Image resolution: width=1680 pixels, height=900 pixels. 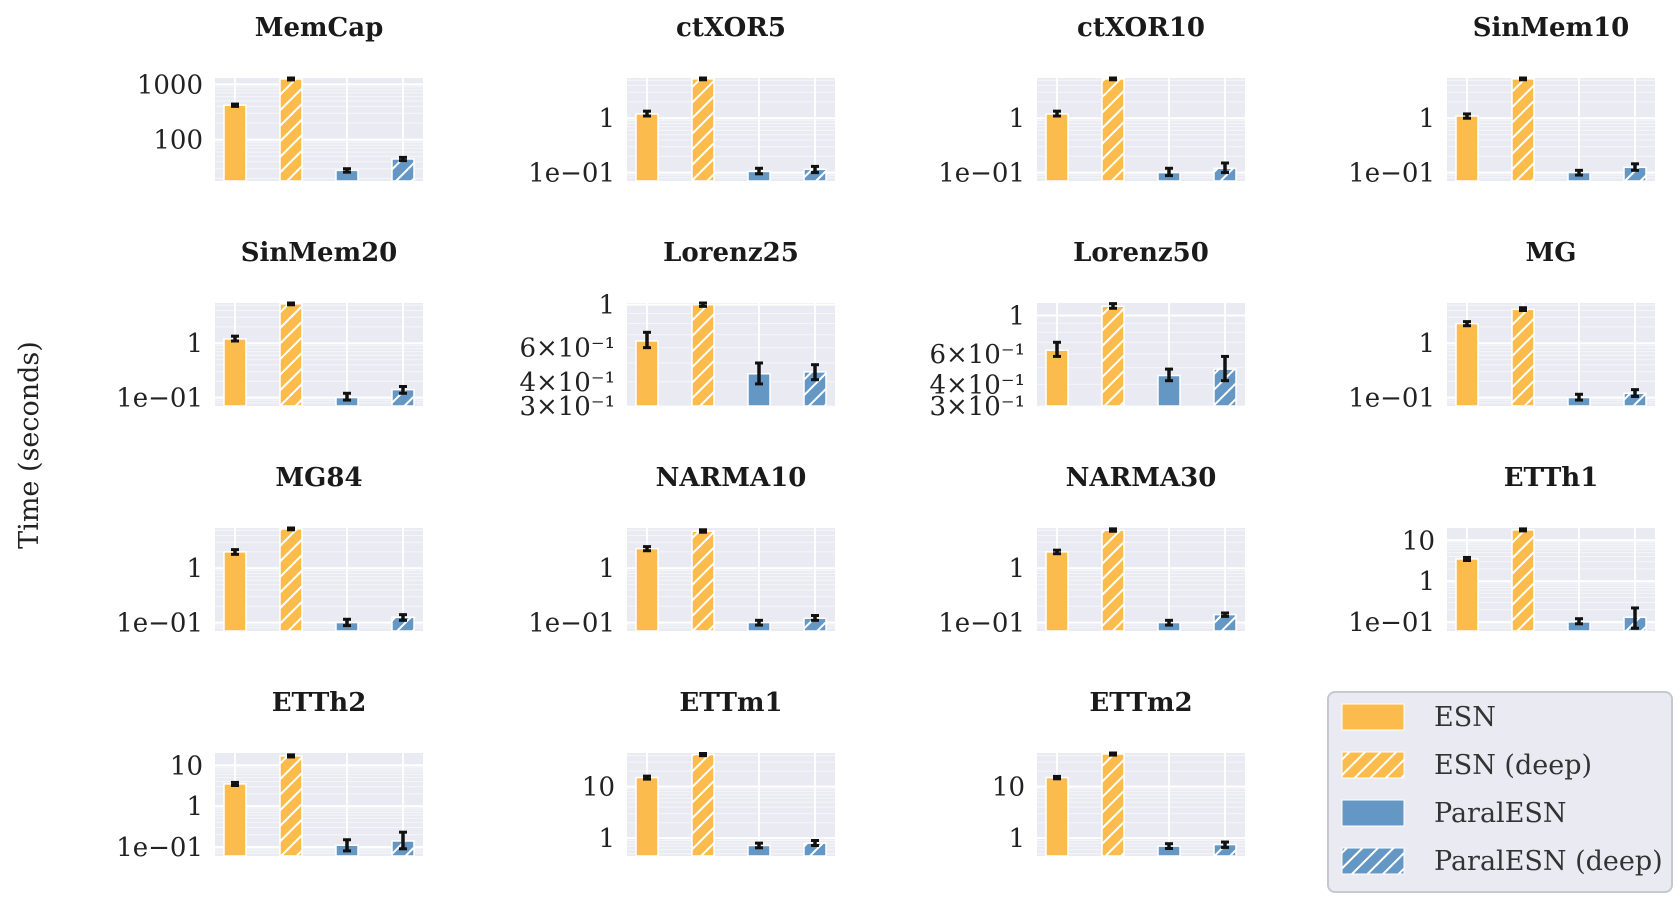 What do you see at coordinates (977, 407) in the screenshot?
I see `y-tick-label: 3×10⁻¹` at bounding box center [977, 407].